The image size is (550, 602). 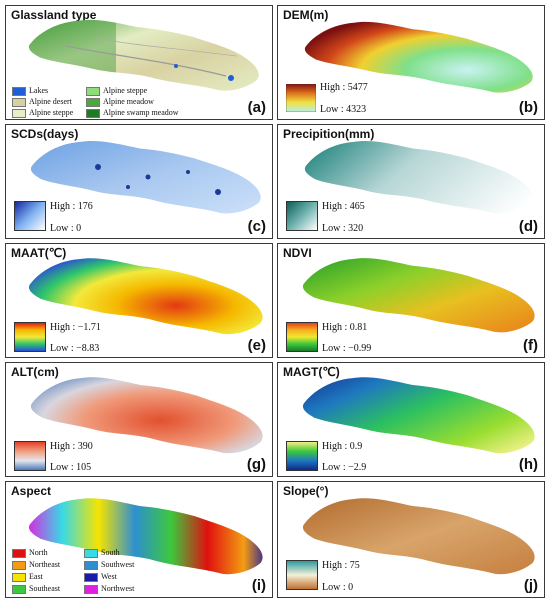 I want to click on panel-title: DEM(m), so click(x=306, y=15).